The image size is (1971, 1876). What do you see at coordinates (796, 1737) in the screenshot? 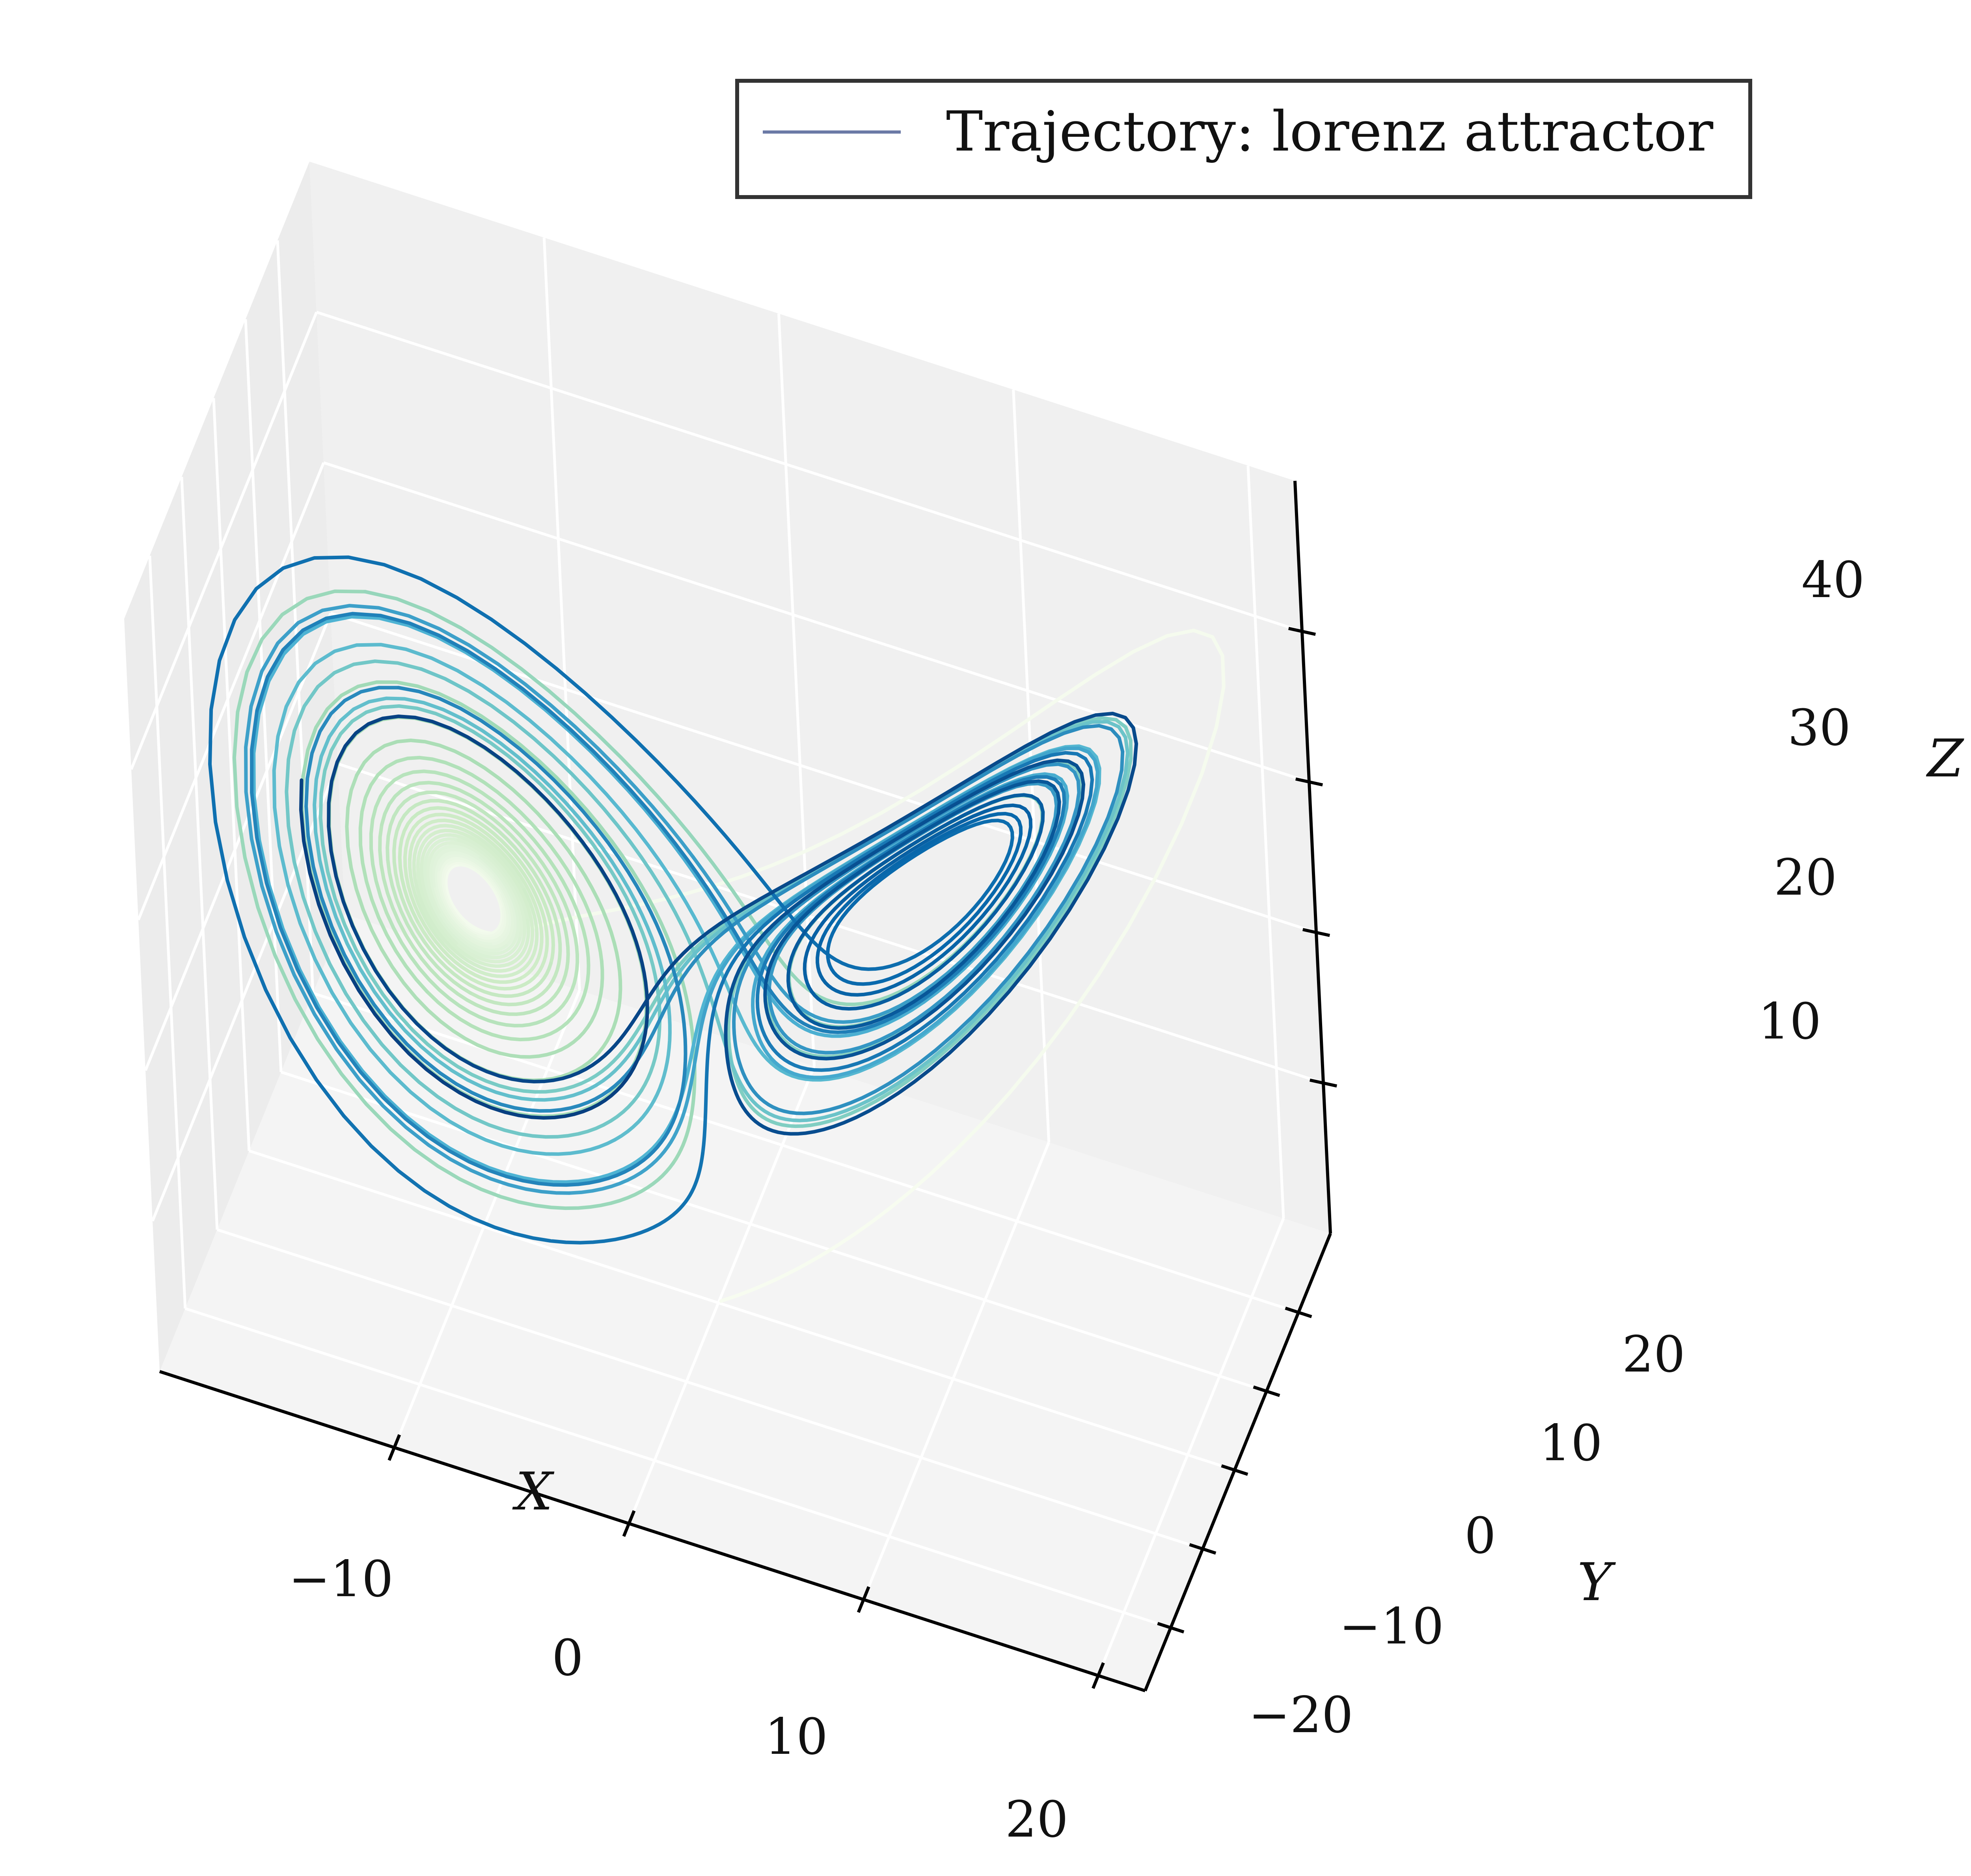
I see `x-tick-label-2: 10` at bounding box center [796, 1737].